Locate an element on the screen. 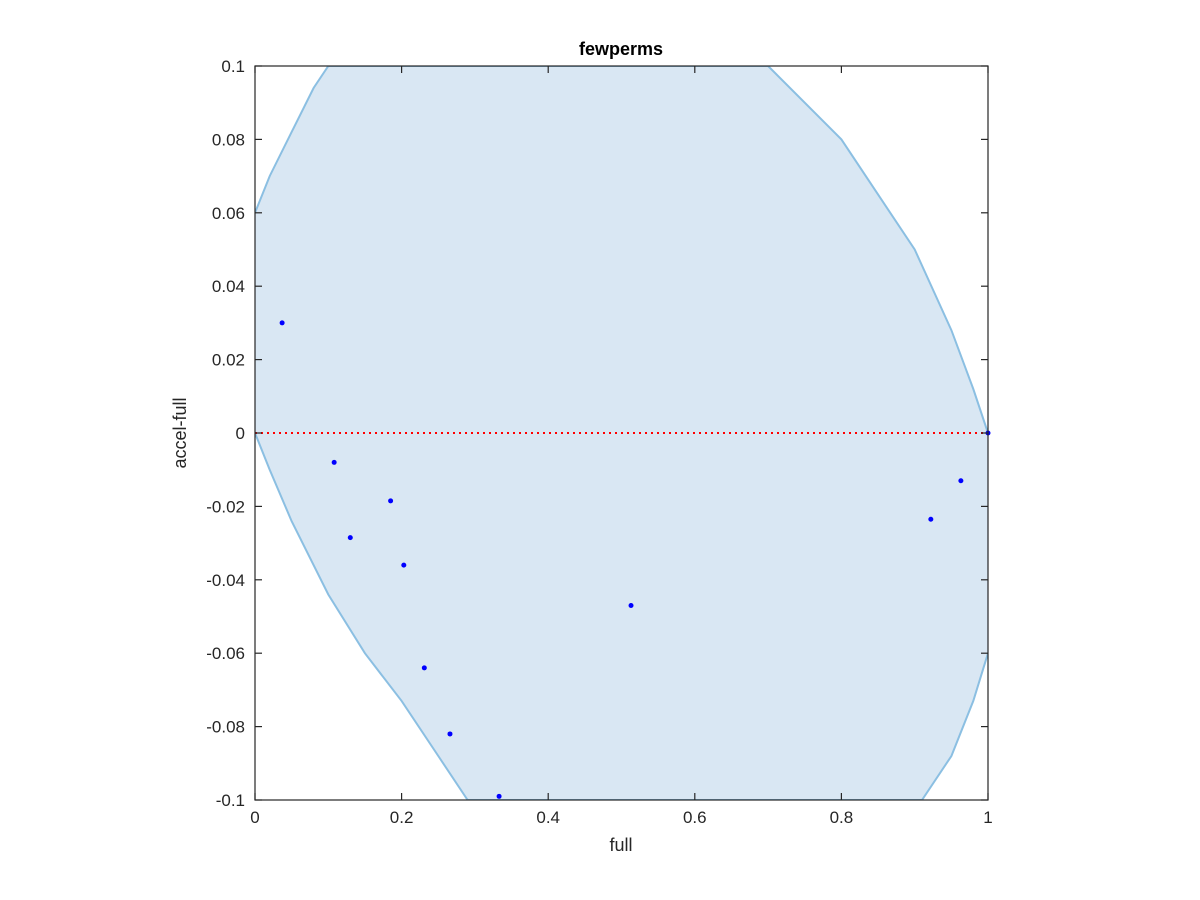  y-tick-label: -0.04 is located at coordinates (225, 580).